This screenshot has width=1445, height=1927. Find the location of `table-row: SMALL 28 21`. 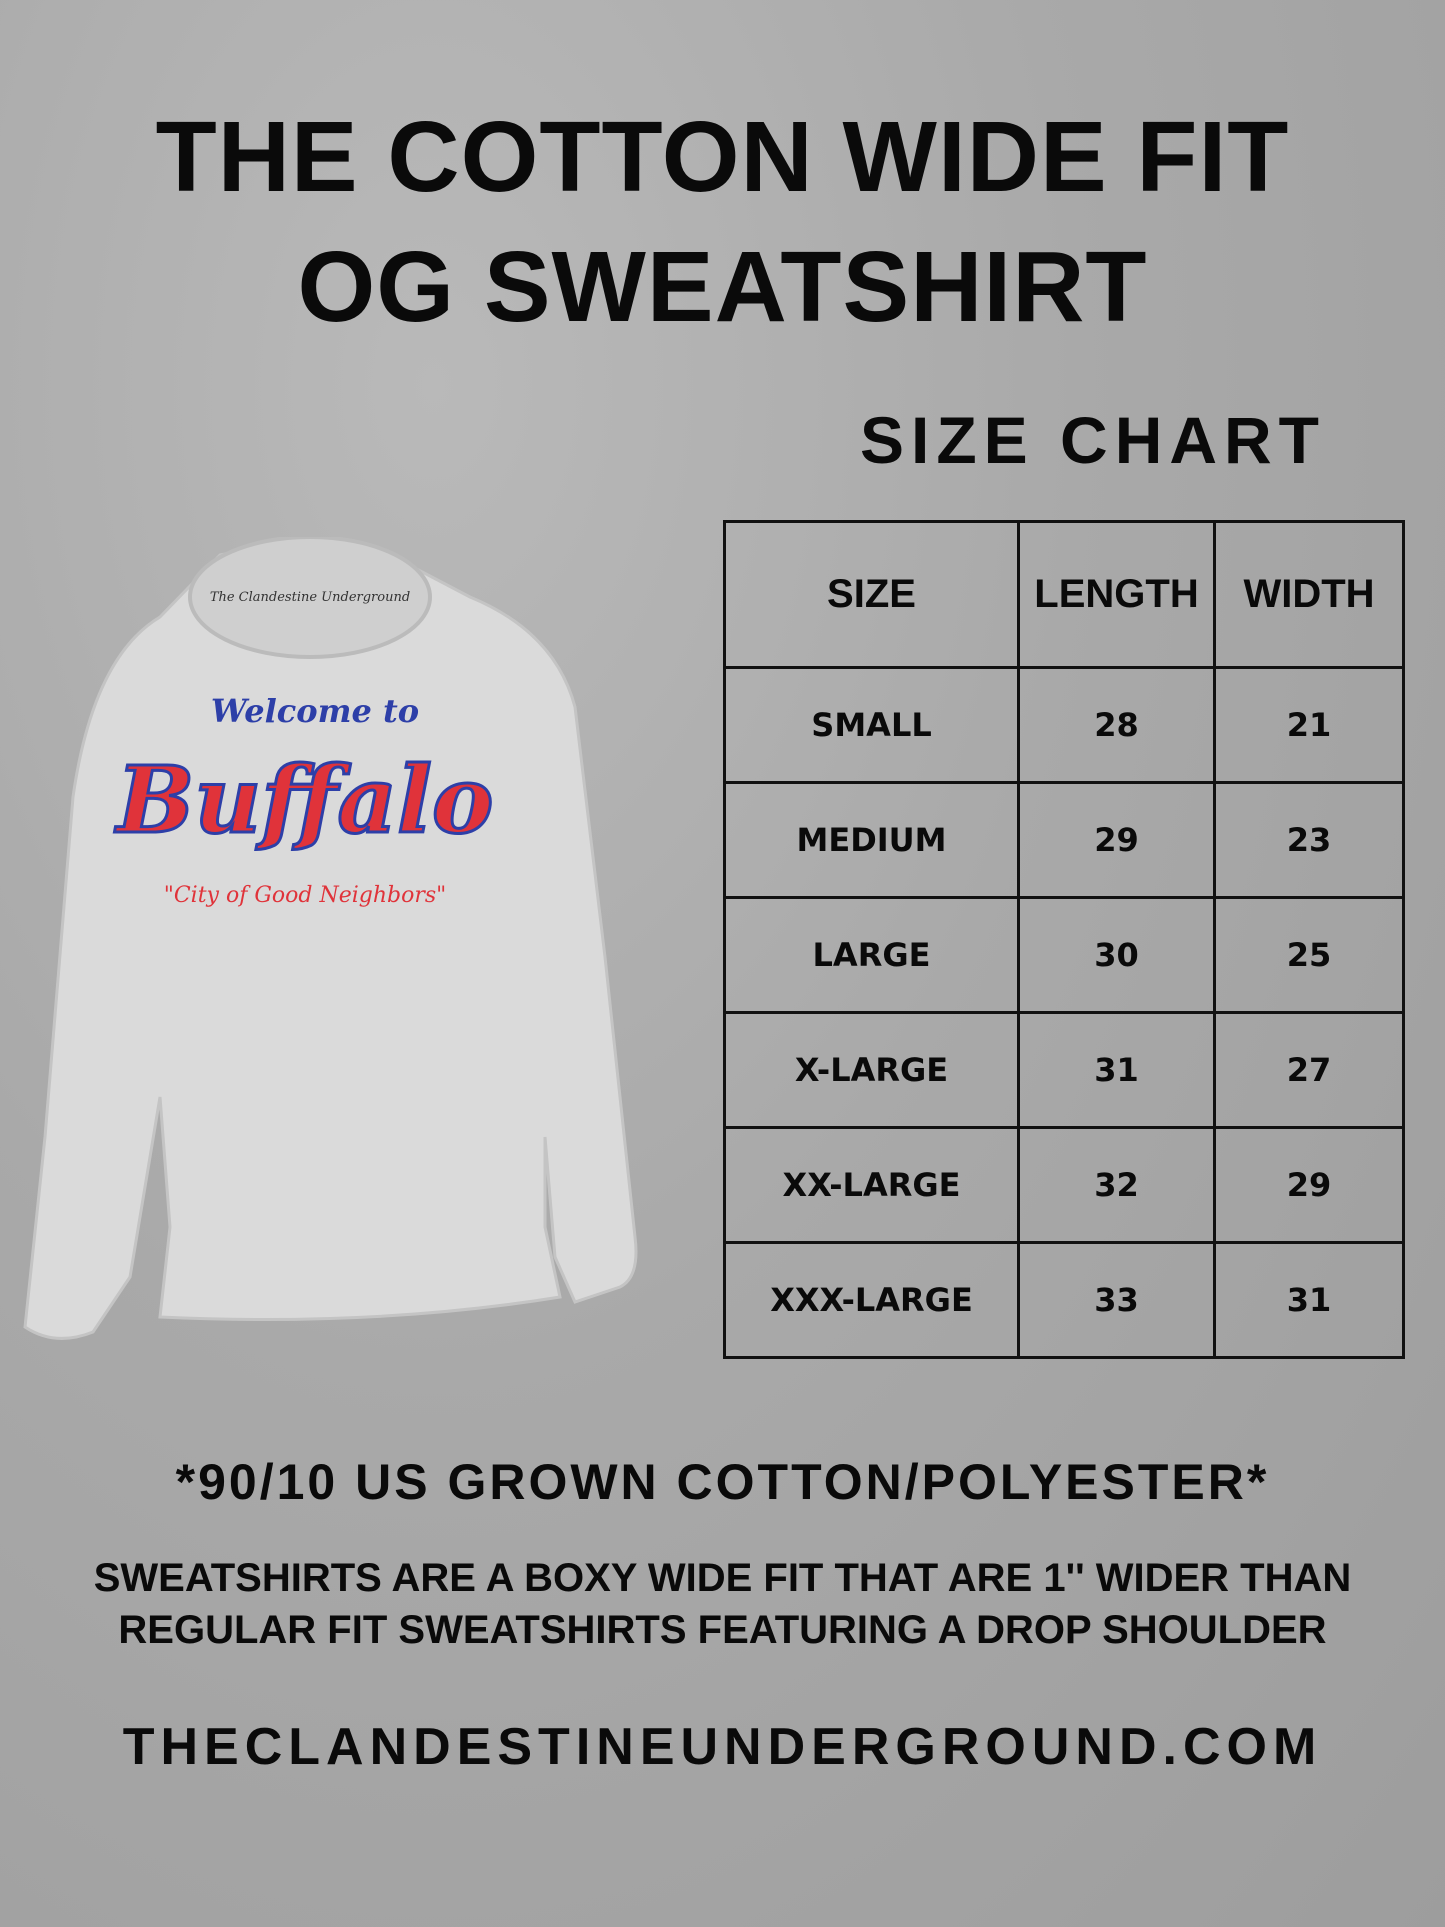

table-row: SMALL 28 21 is located at coordinates (1064, 725).